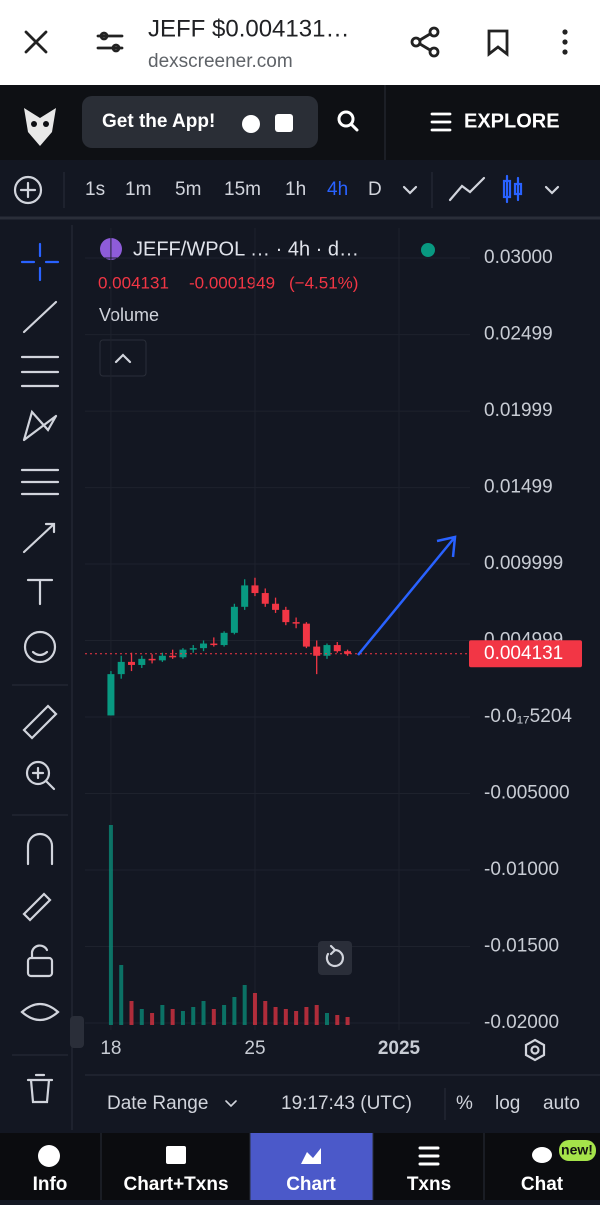 The height and width of the screenshot is (1205, 600). Describe the element at coordinates (129, 315) in the screenshot. I see `volume-label: Volume` at that location.